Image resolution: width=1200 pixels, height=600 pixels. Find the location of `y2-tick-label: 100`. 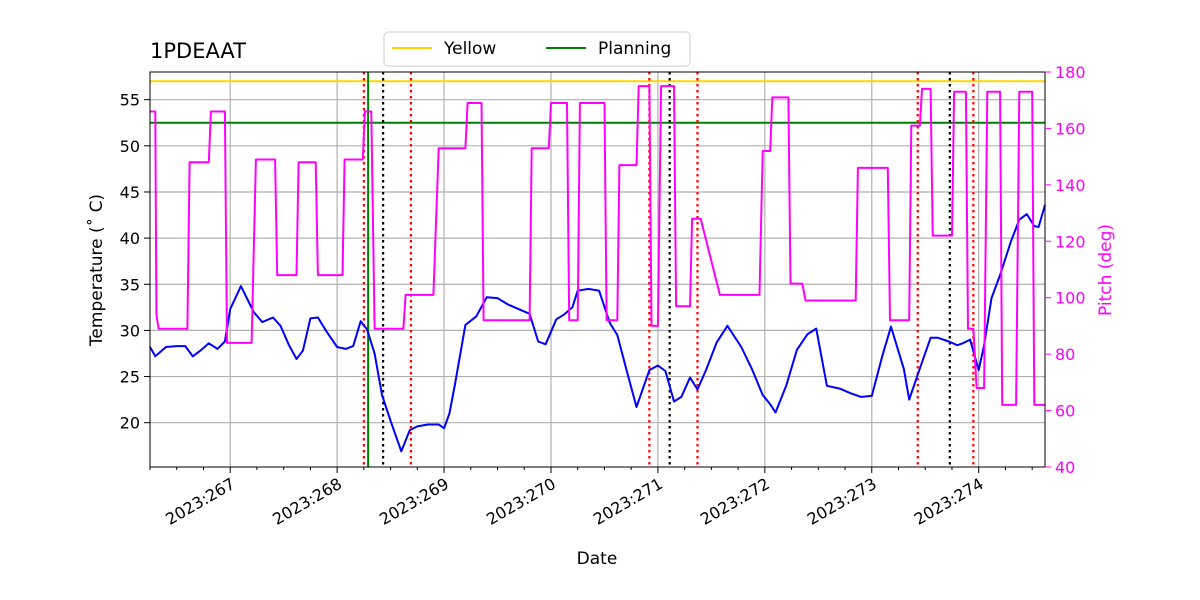

y2-tick-label: 100 is located at coordinates (1070, 298).